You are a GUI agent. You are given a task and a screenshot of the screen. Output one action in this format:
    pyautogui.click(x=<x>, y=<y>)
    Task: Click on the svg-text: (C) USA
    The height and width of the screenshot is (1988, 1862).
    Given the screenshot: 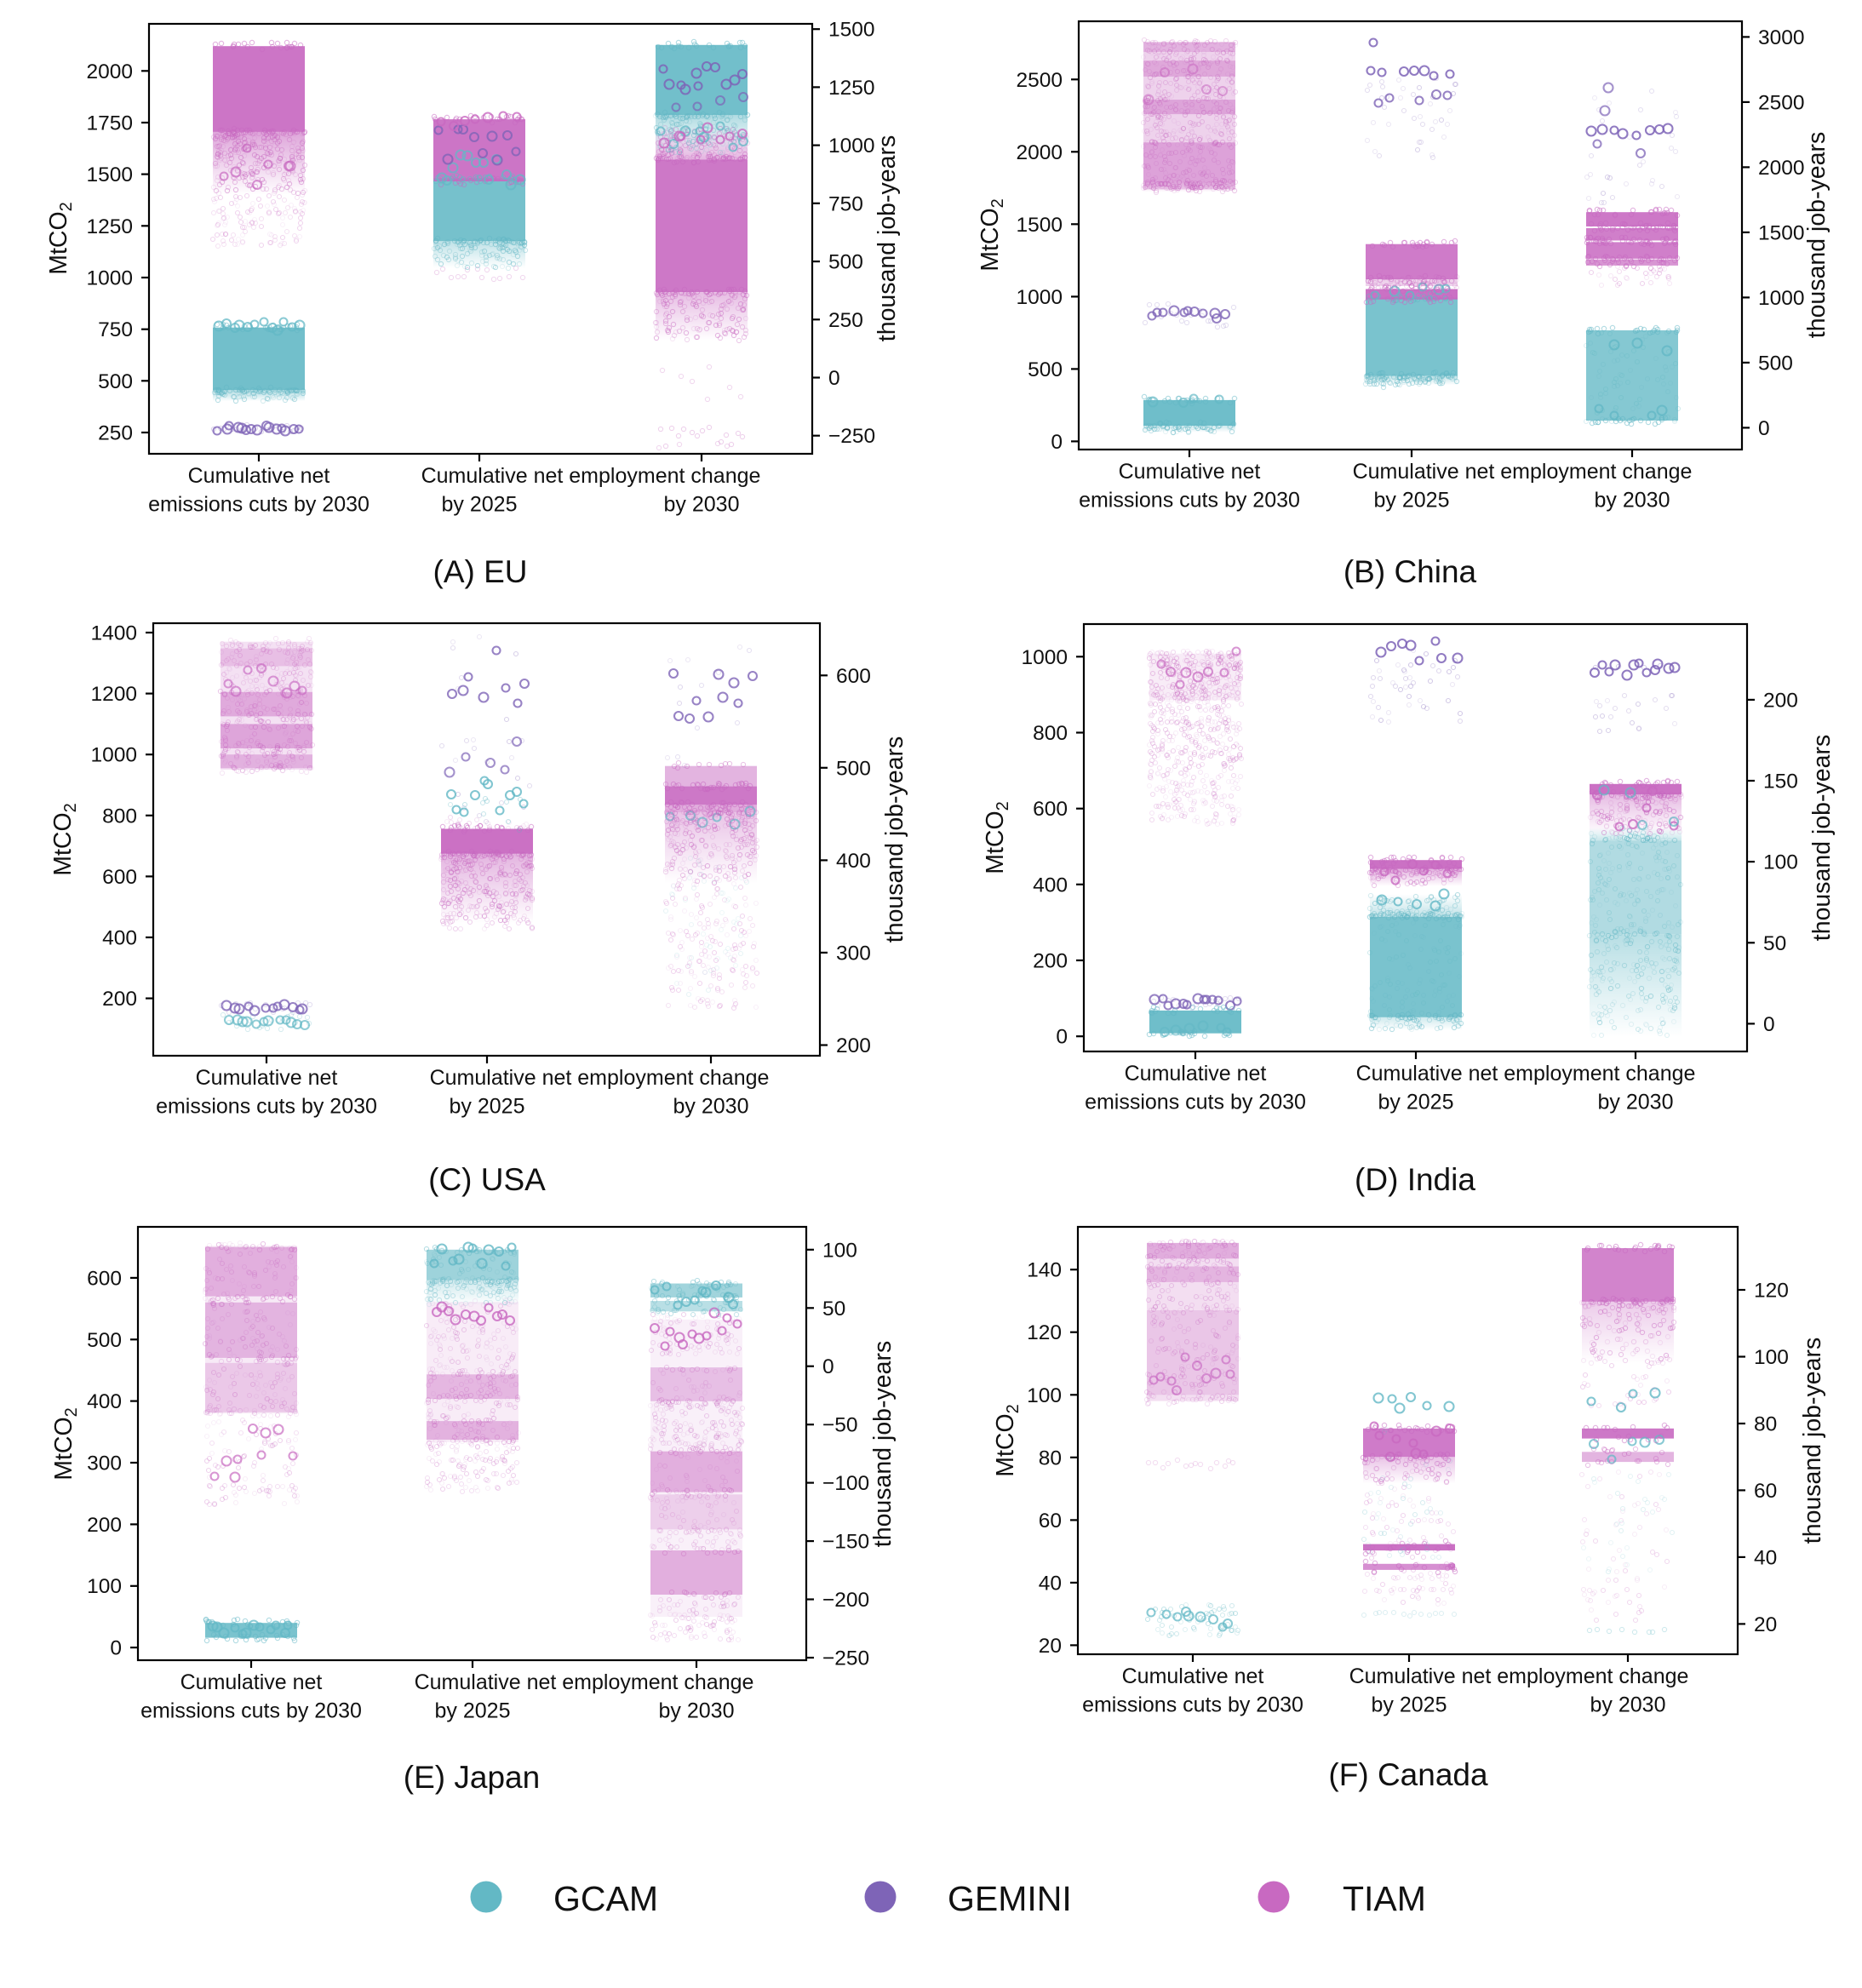 What is the action you would take?
    pyautogui.click(x=487, y=1179)
    